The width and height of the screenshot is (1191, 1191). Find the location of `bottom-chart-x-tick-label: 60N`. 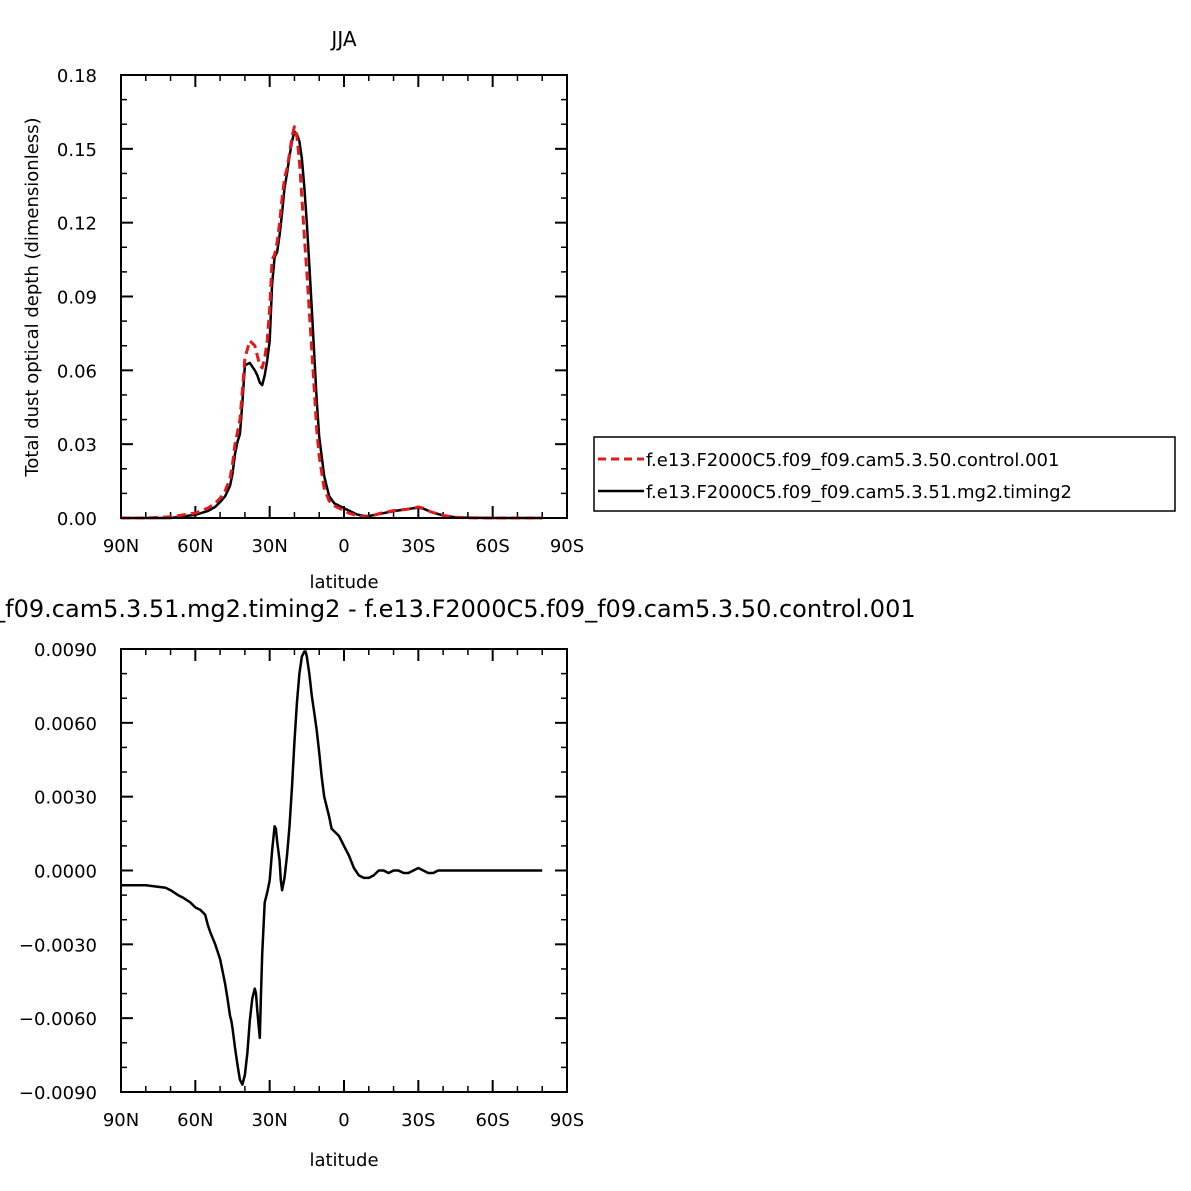

bottom-chart-x-tick-label: 60N is located at coordinates (195, 1120).